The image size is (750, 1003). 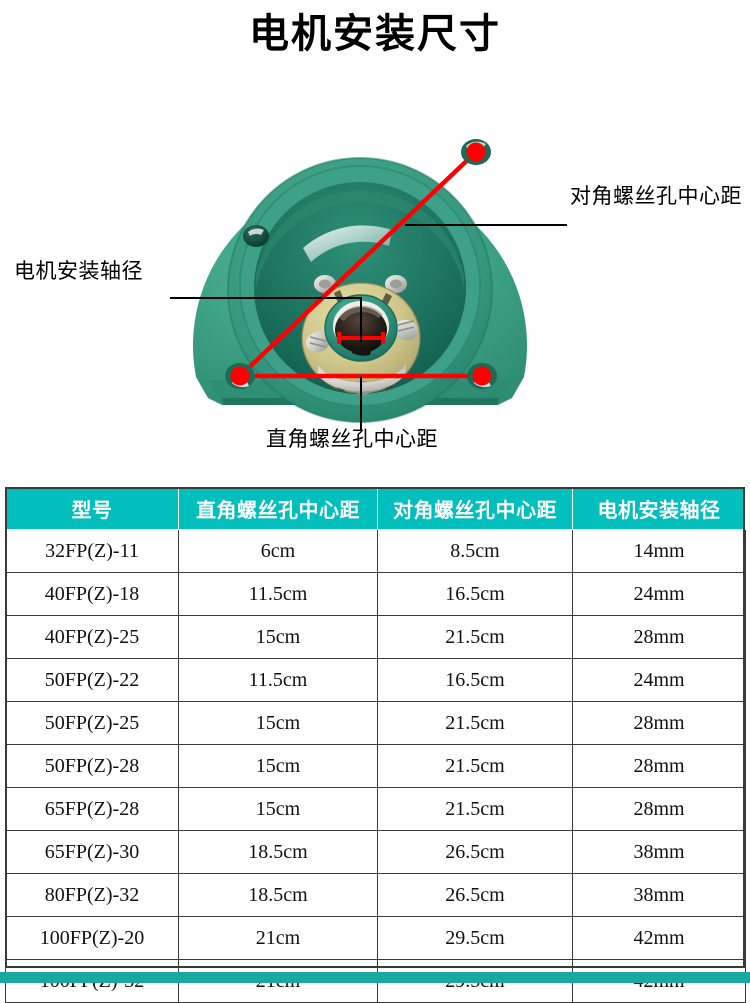 I want to click on bolt-hole-top-right, so click(x=476, y=152).